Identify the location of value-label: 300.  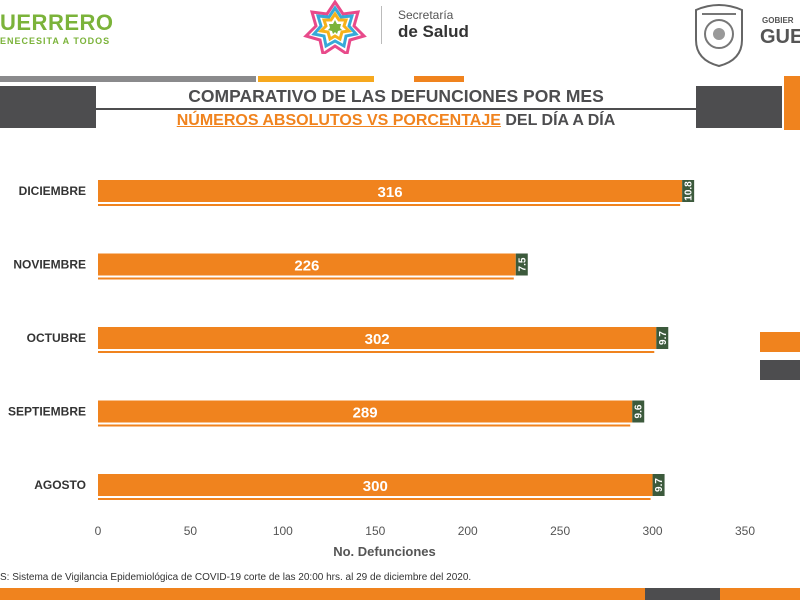
(375, 486).